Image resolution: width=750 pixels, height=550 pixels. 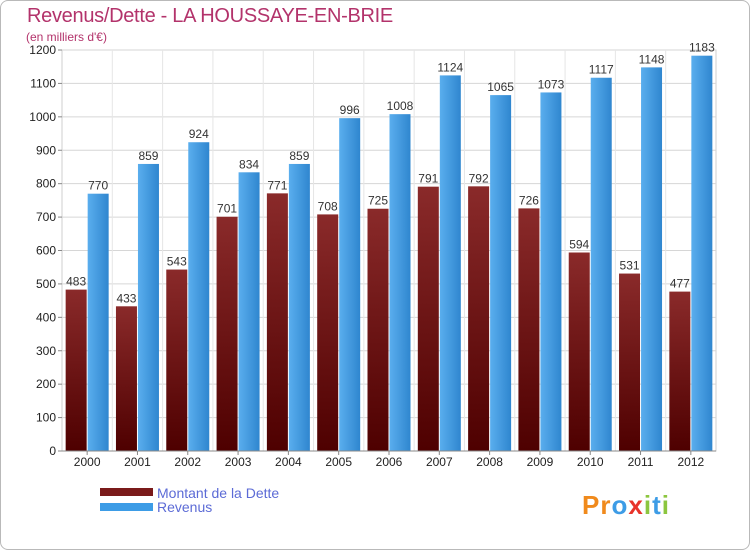 What do you see at coordinates (46, 184) in the screenshot?
I see `y-tick-label: 800` at bounding box center [46, 184].